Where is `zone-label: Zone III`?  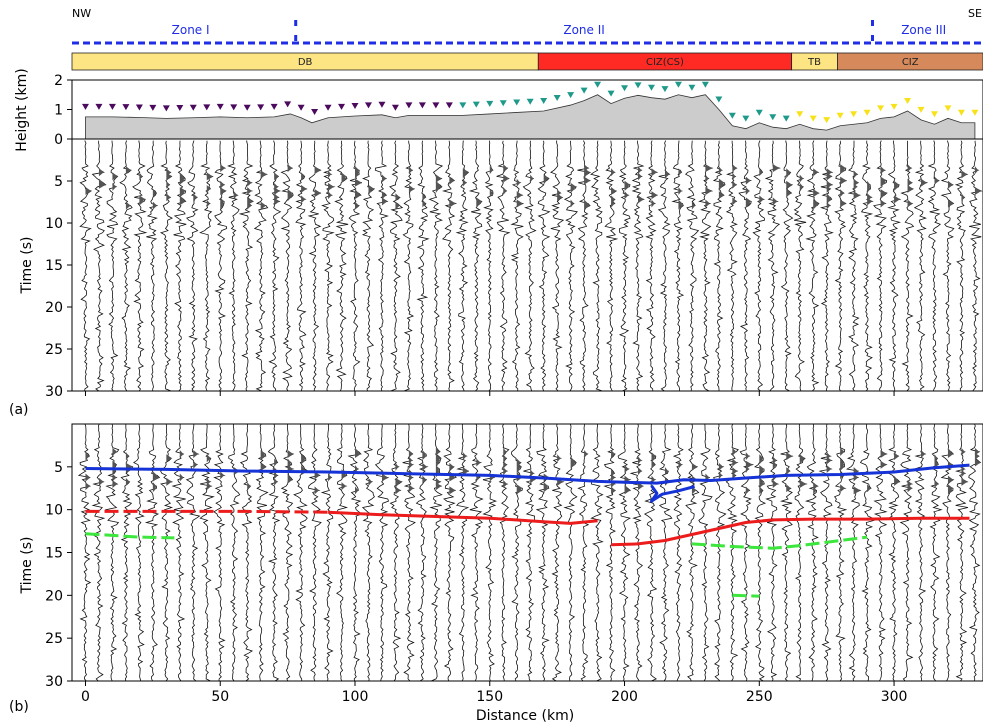 zone-label: Zone III is located at coordinates (923, 30).